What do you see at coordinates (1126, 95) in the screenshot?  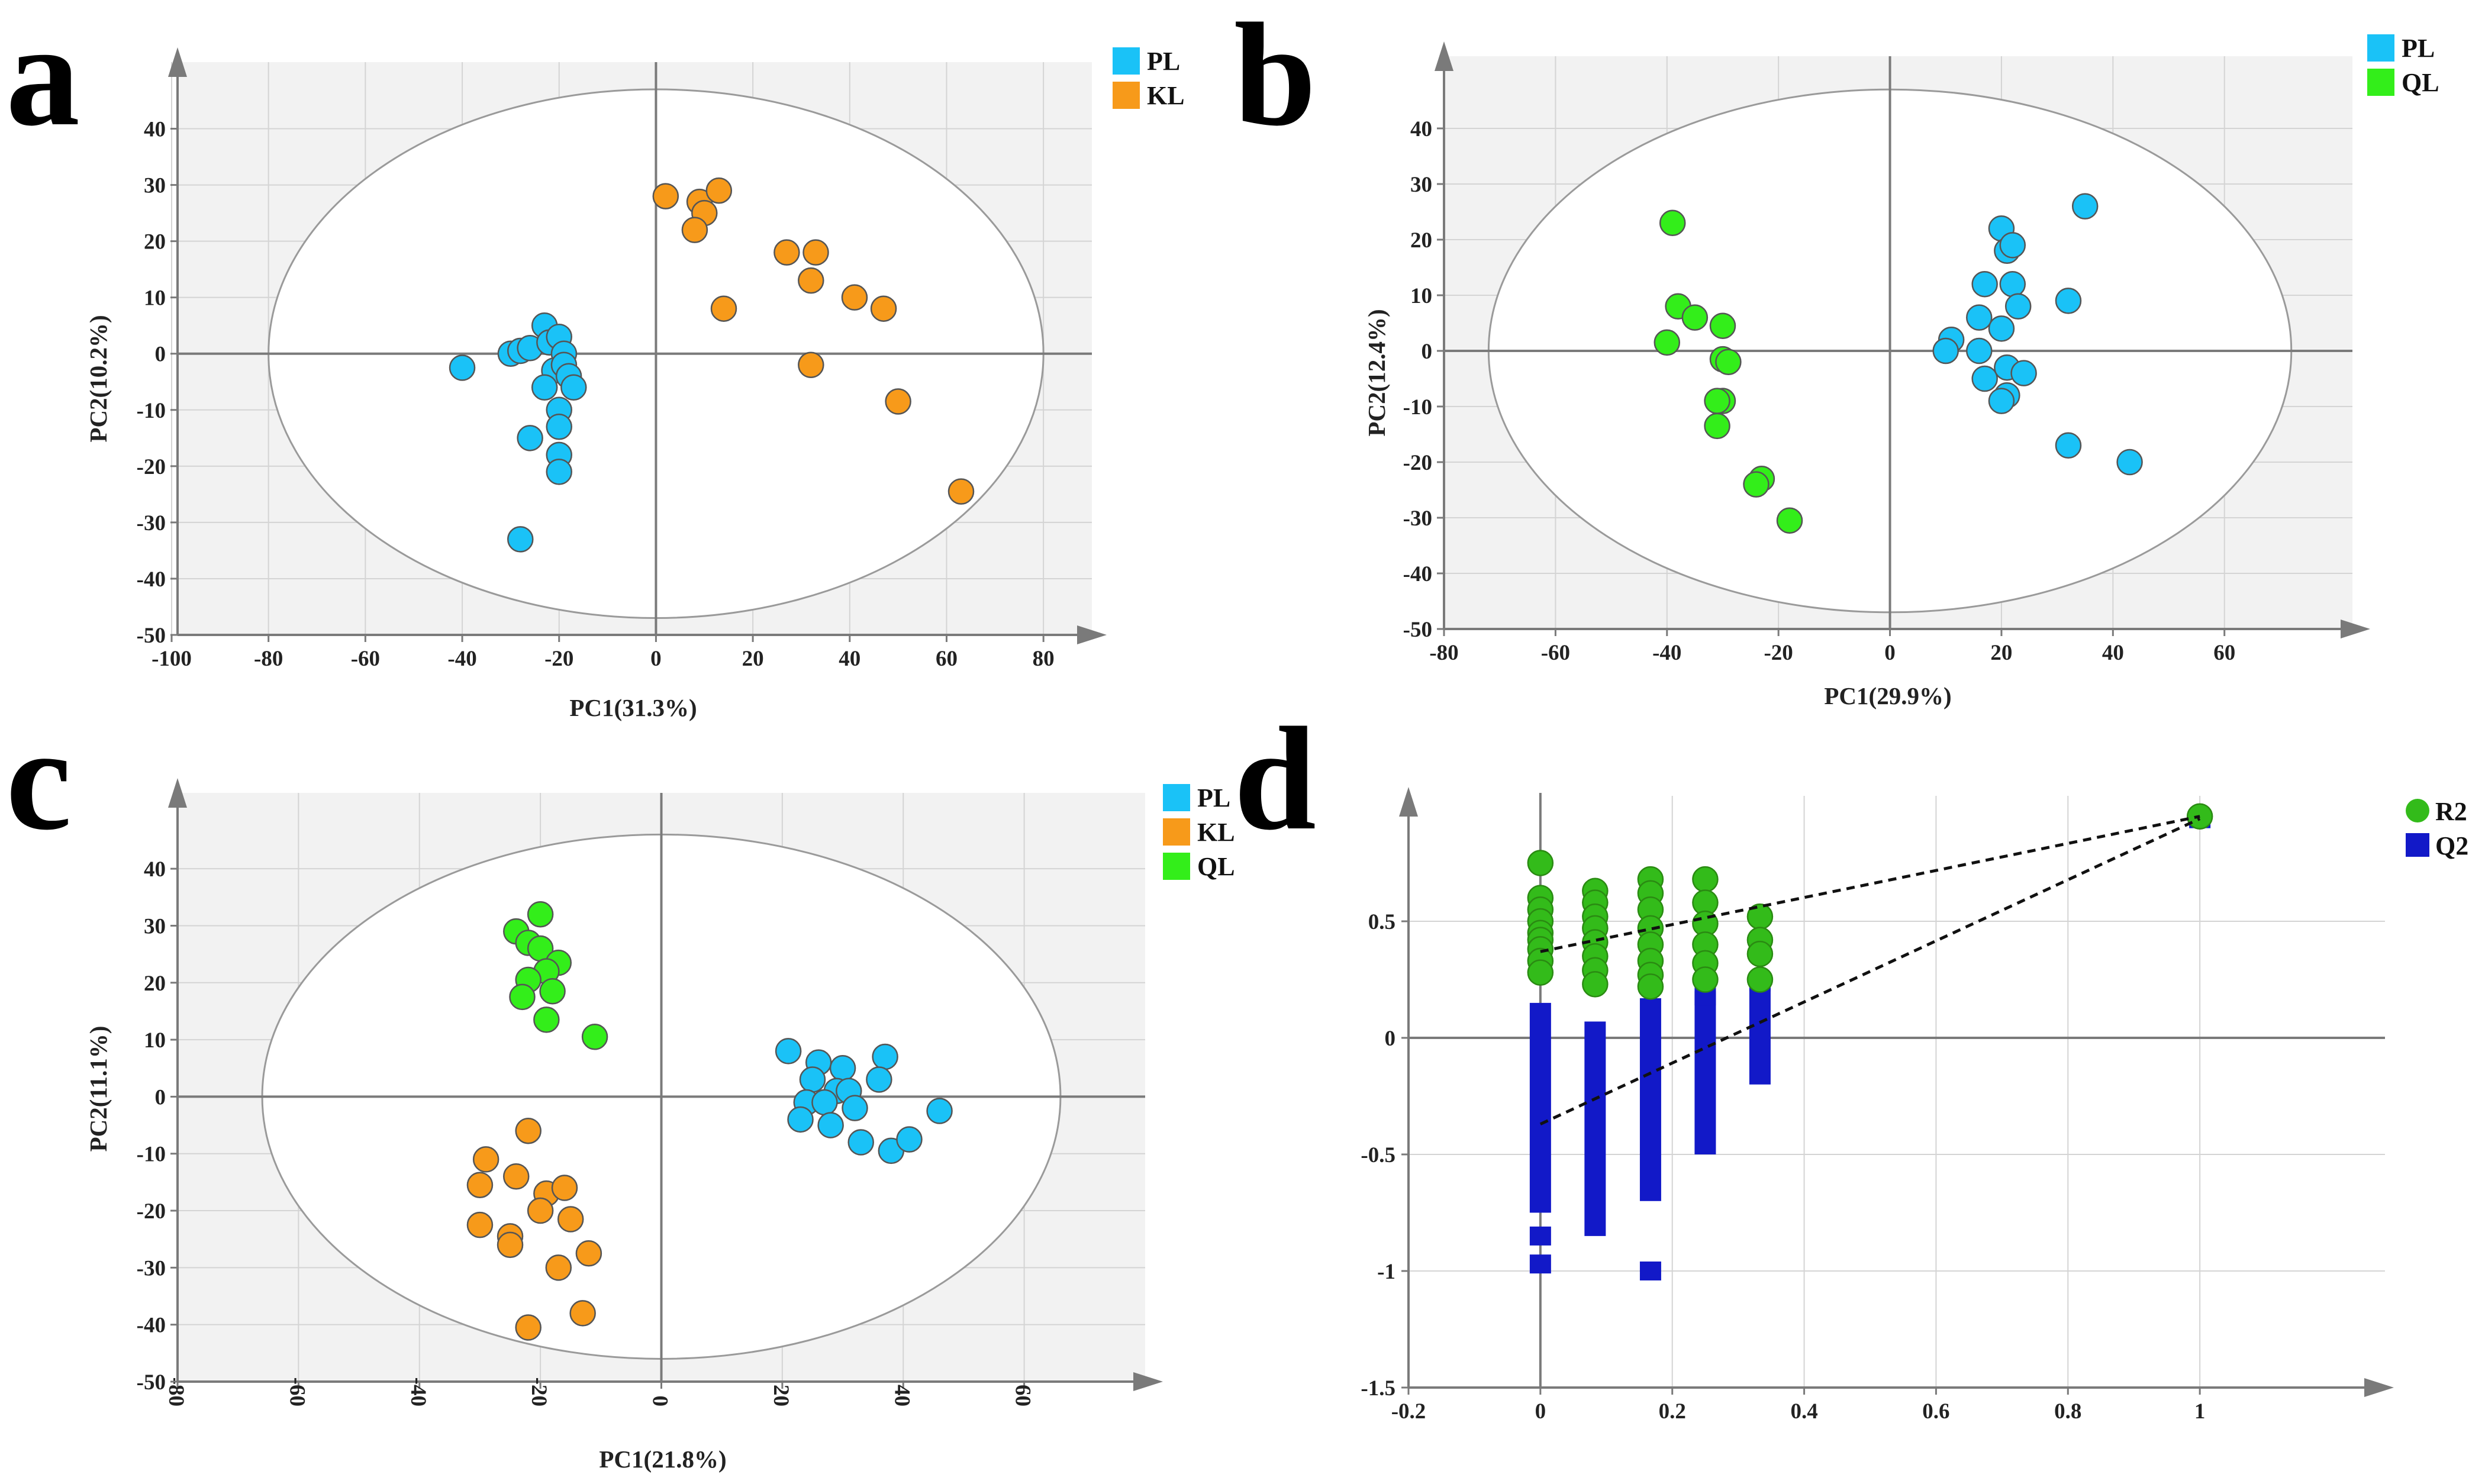 I see `legend-swatch-kl` at bounding box center [1126, 95].